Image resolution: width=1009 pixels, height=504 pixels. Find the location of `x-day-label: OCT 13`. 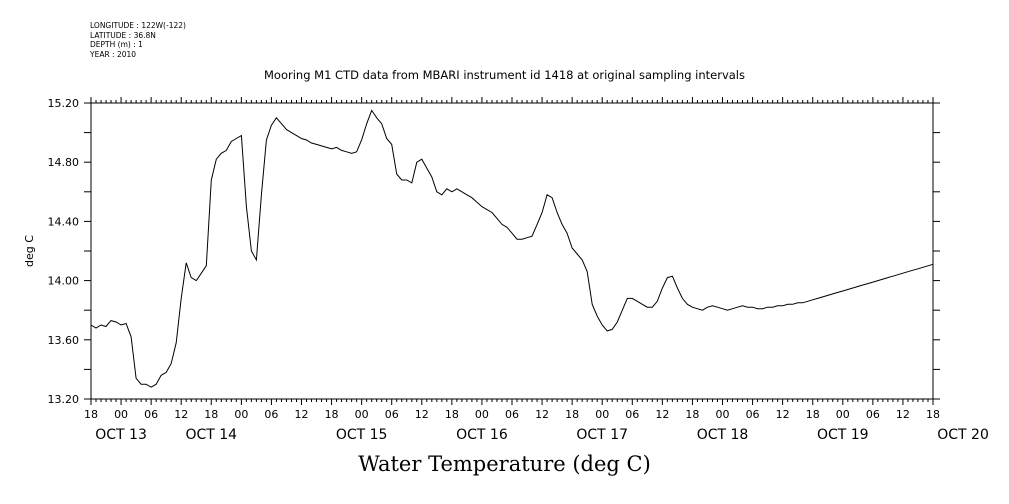

x-day-label: OCT 13 is located at coordinates (121, 435).